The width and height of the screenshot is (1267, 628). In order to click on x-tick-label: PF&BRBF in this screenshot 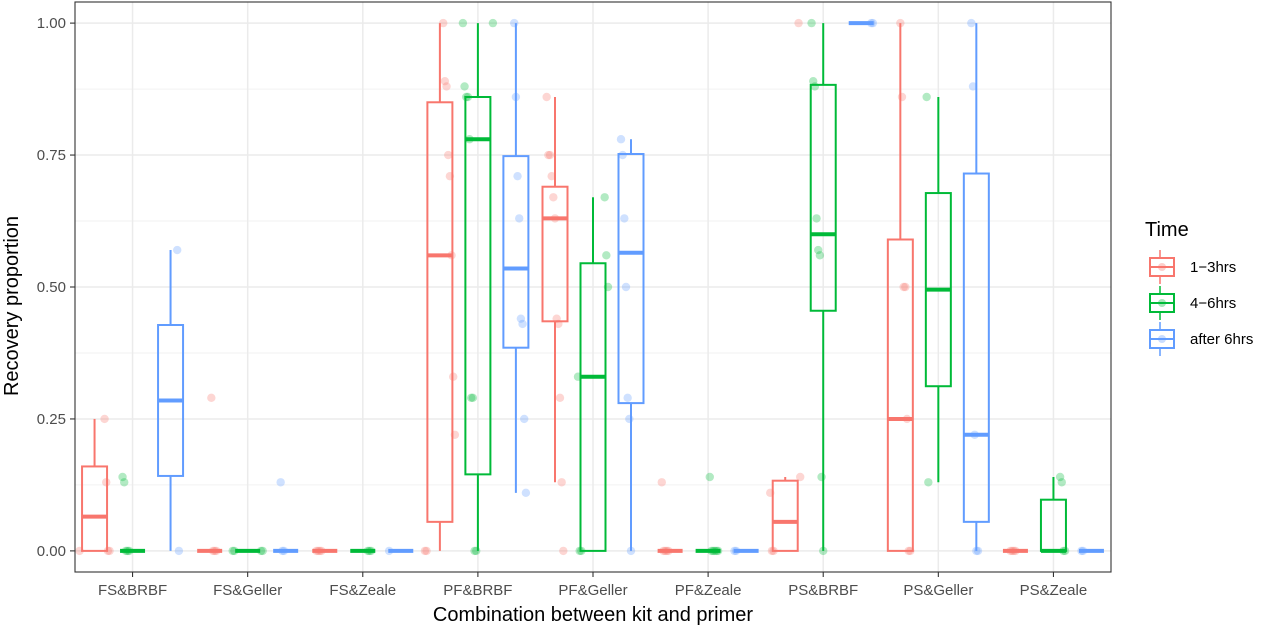, I will do `click(477, 590)`.